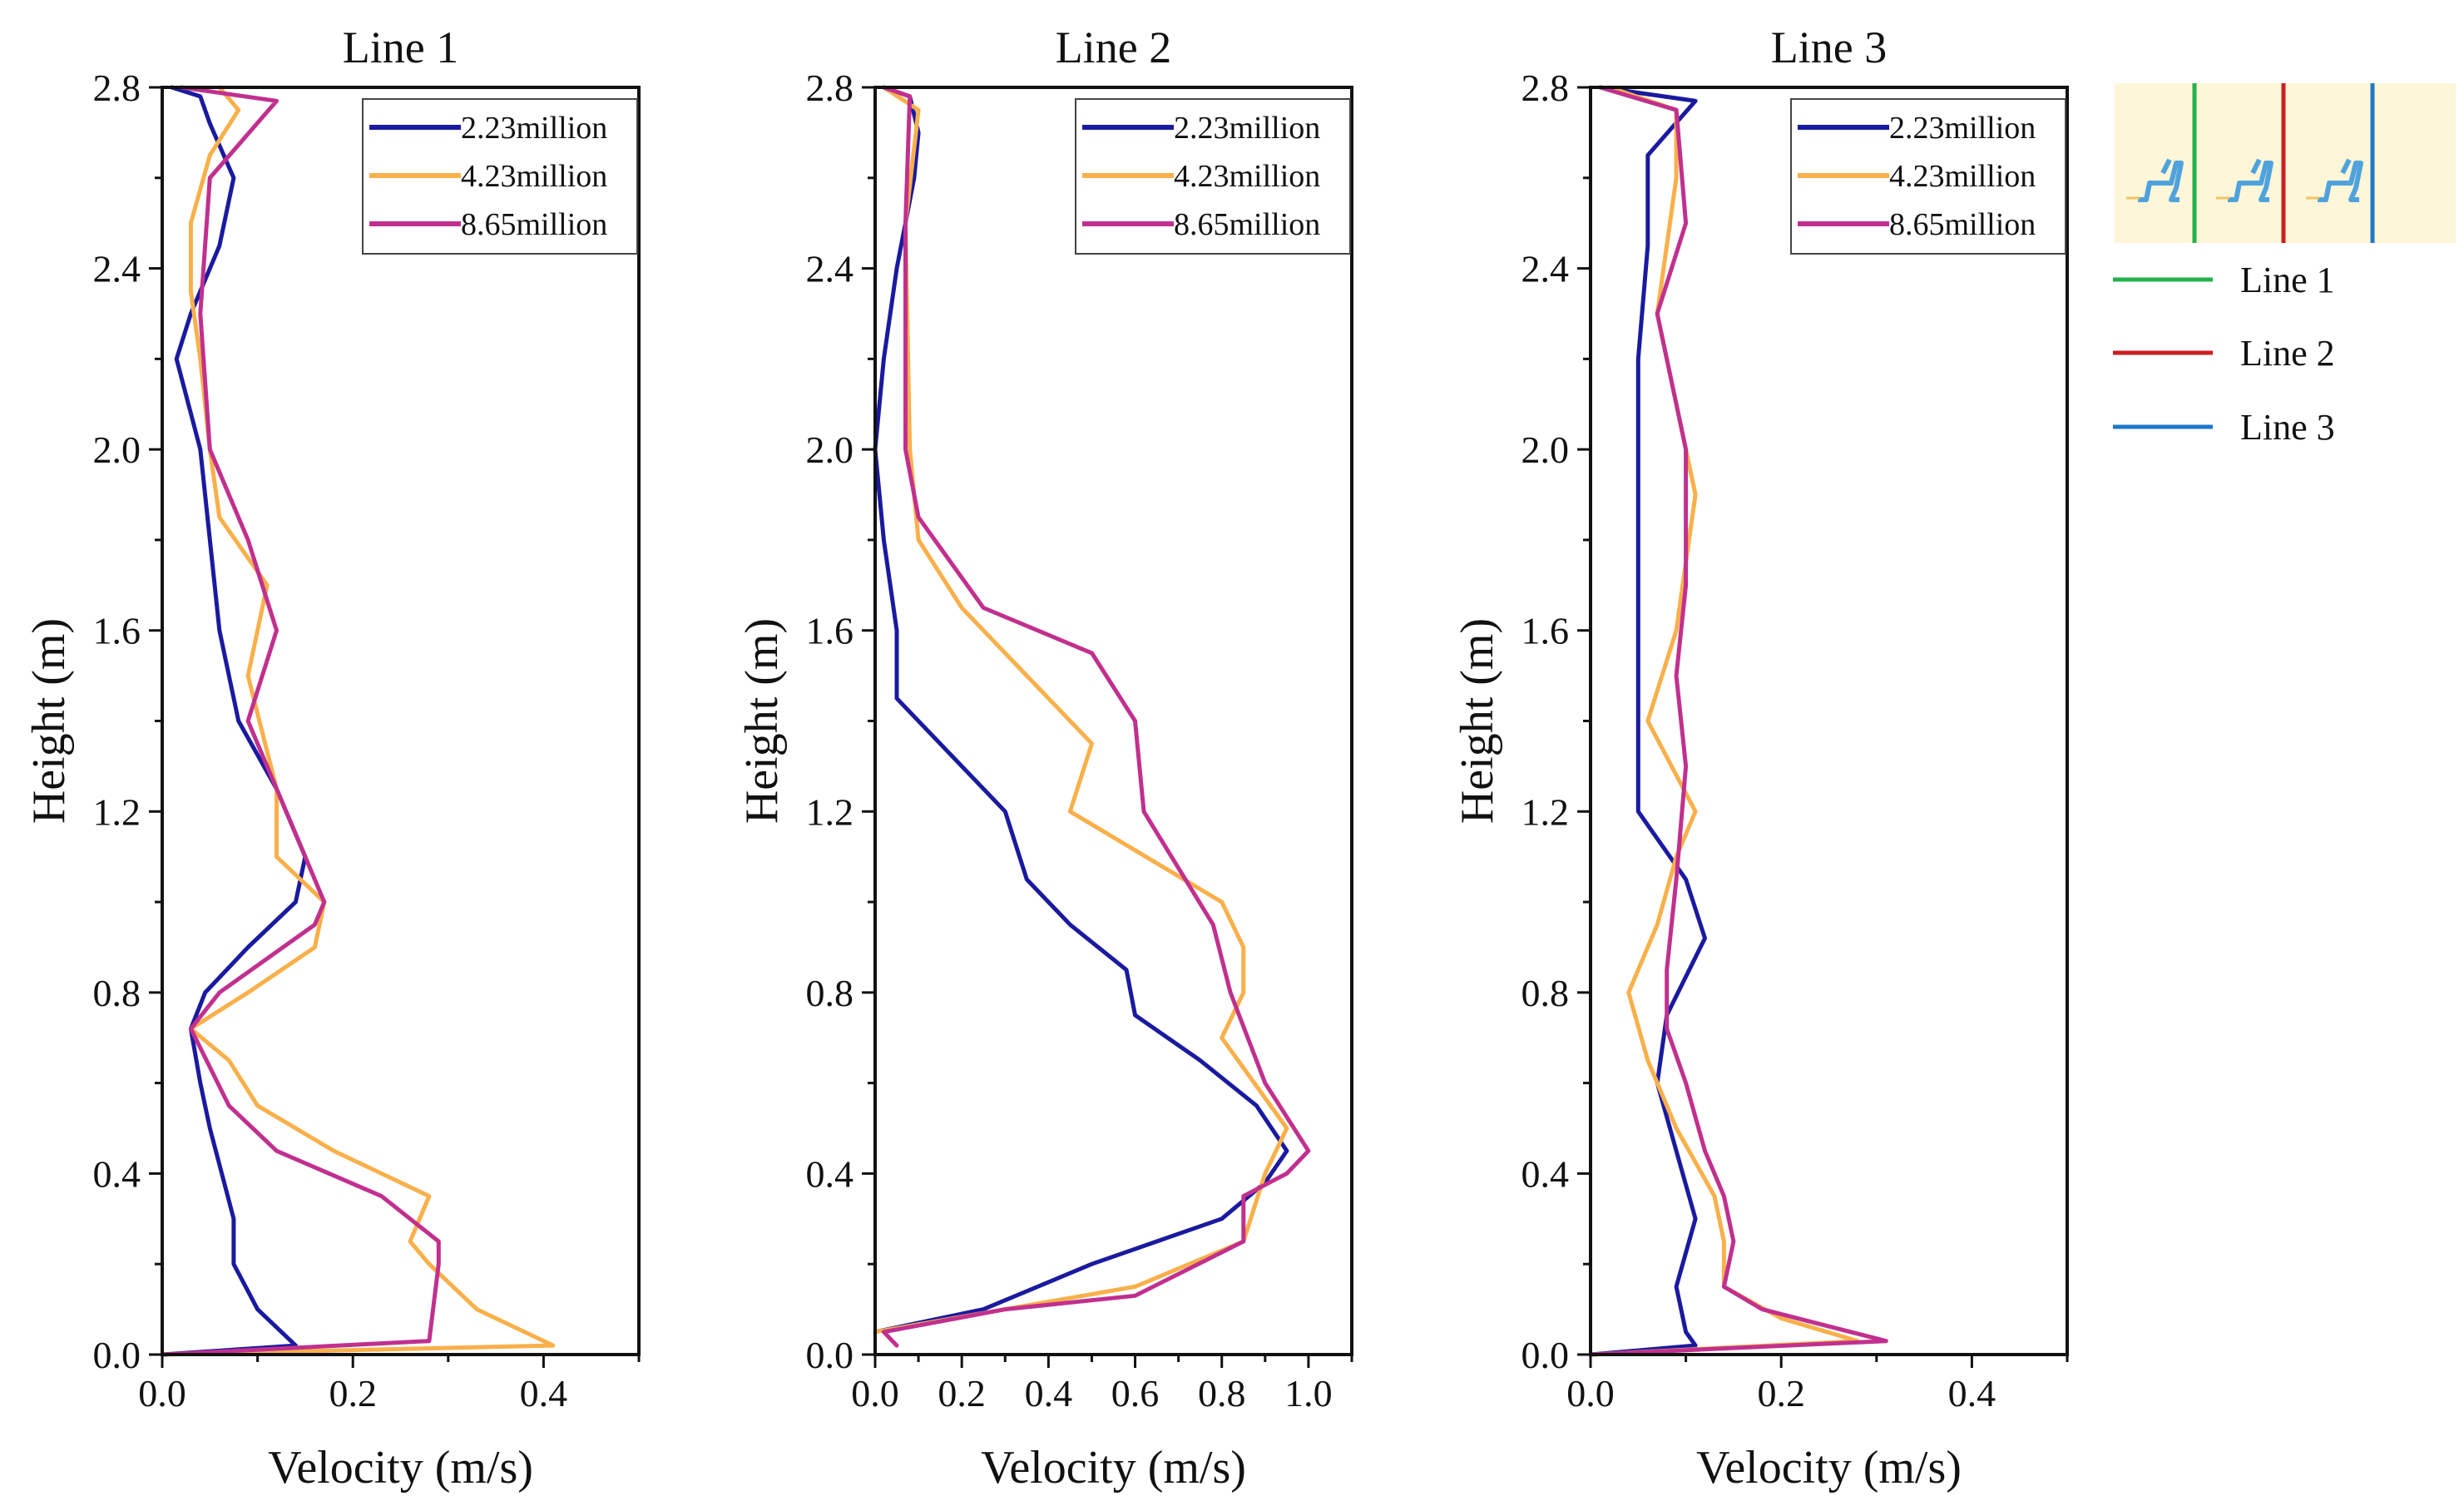  Describe the element at coordinates (1222, 1393) in the screenshot. I see `x-tick-label: 0.8` at that location.